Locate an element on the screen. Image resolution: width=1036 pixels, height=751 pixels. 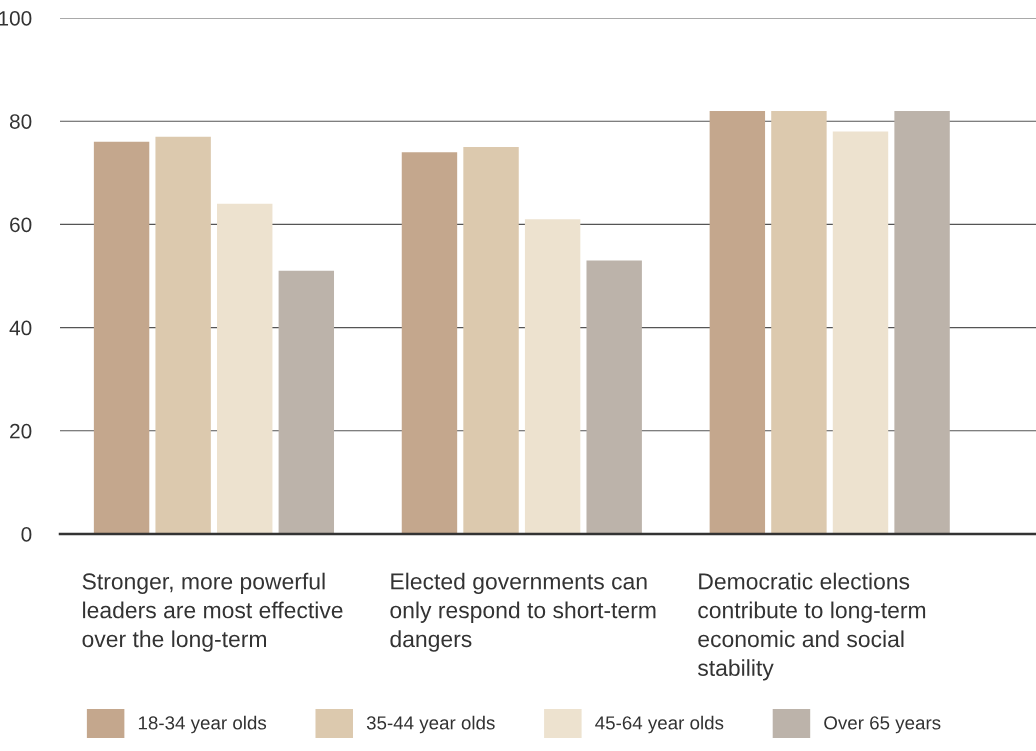
x-tick-label: Democratic elections contribute to long-term economic and social stability is located at coordinates (811, 626).